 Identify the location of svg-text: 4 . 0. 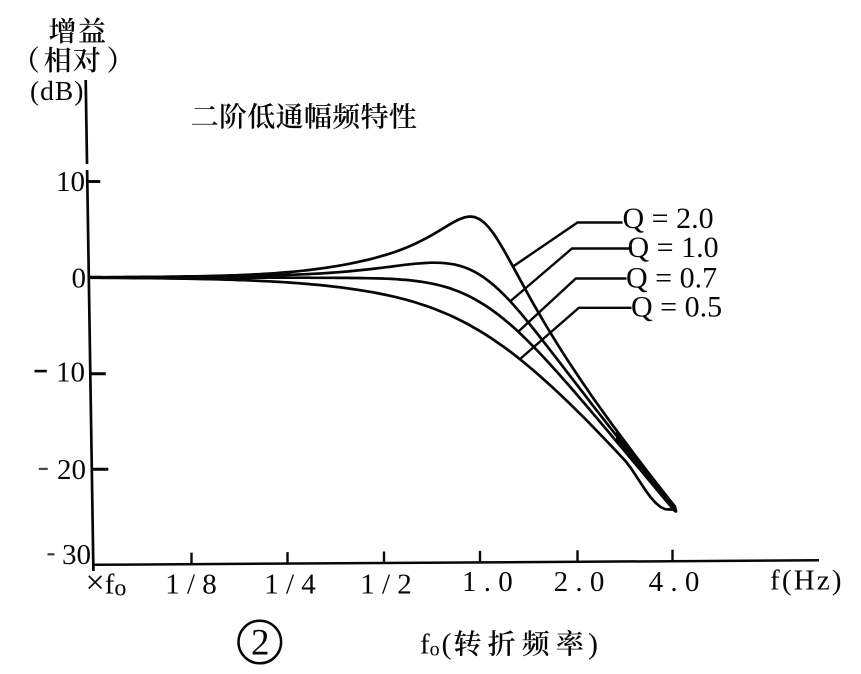
(674, 582).